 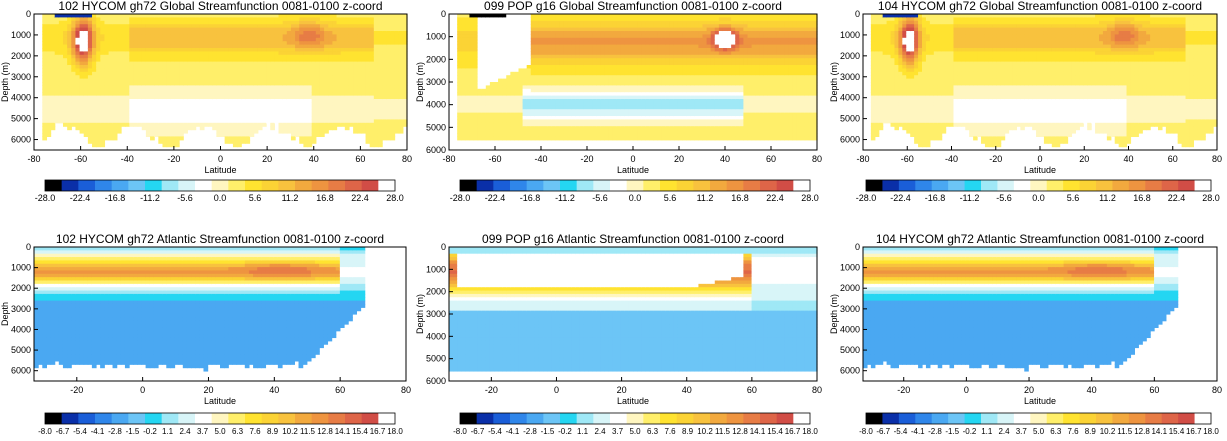 I want to click on x-tick-label: 60, so click(x=360, y=159).